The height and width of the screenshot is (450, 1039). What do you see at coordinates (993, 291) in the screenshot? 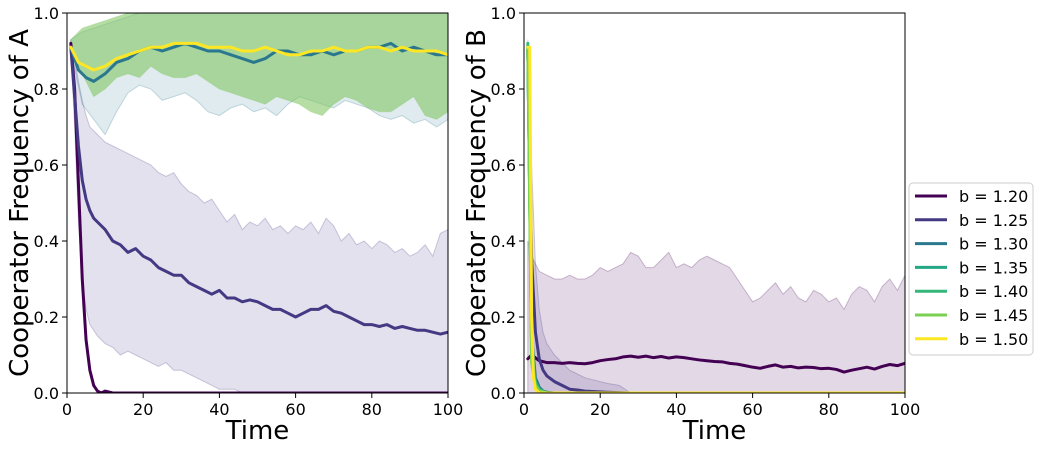
I see `legend-label: b = 1.40` at bounding box center [993, 291].